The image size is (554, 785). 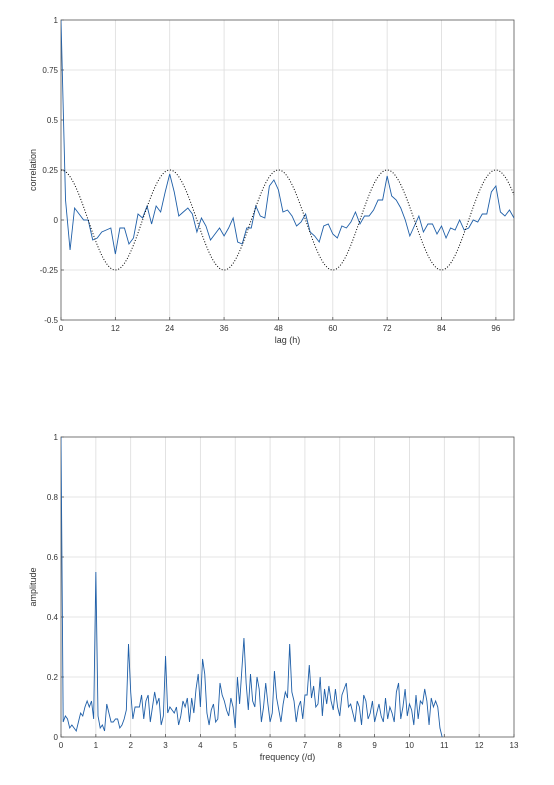 What do you see at coordinates (33, 170) in the screenshot?
I see `y-axis-label: correlation` at bounding box center [33, 170].